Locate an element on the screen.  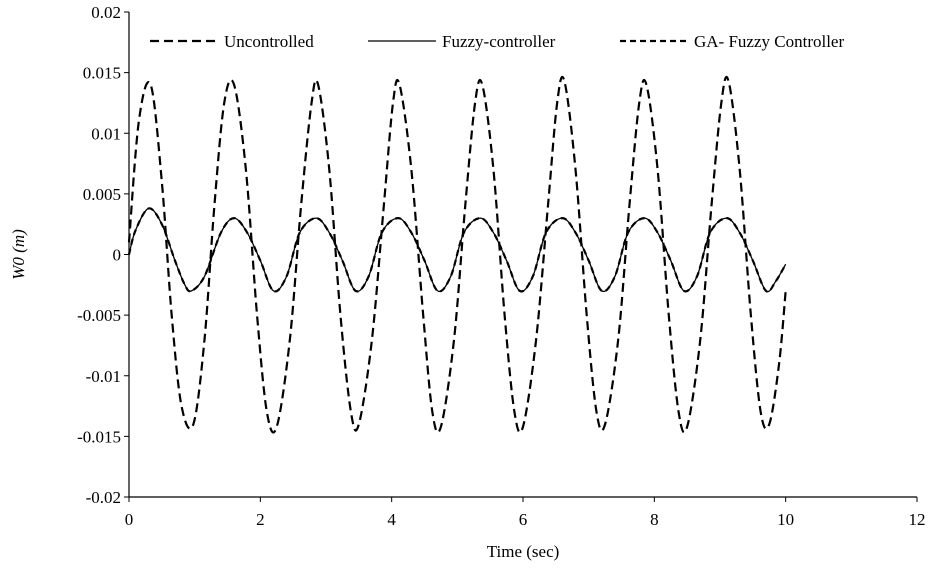
y-axis-title: W0 (m) is located at coordinates (18, 254).